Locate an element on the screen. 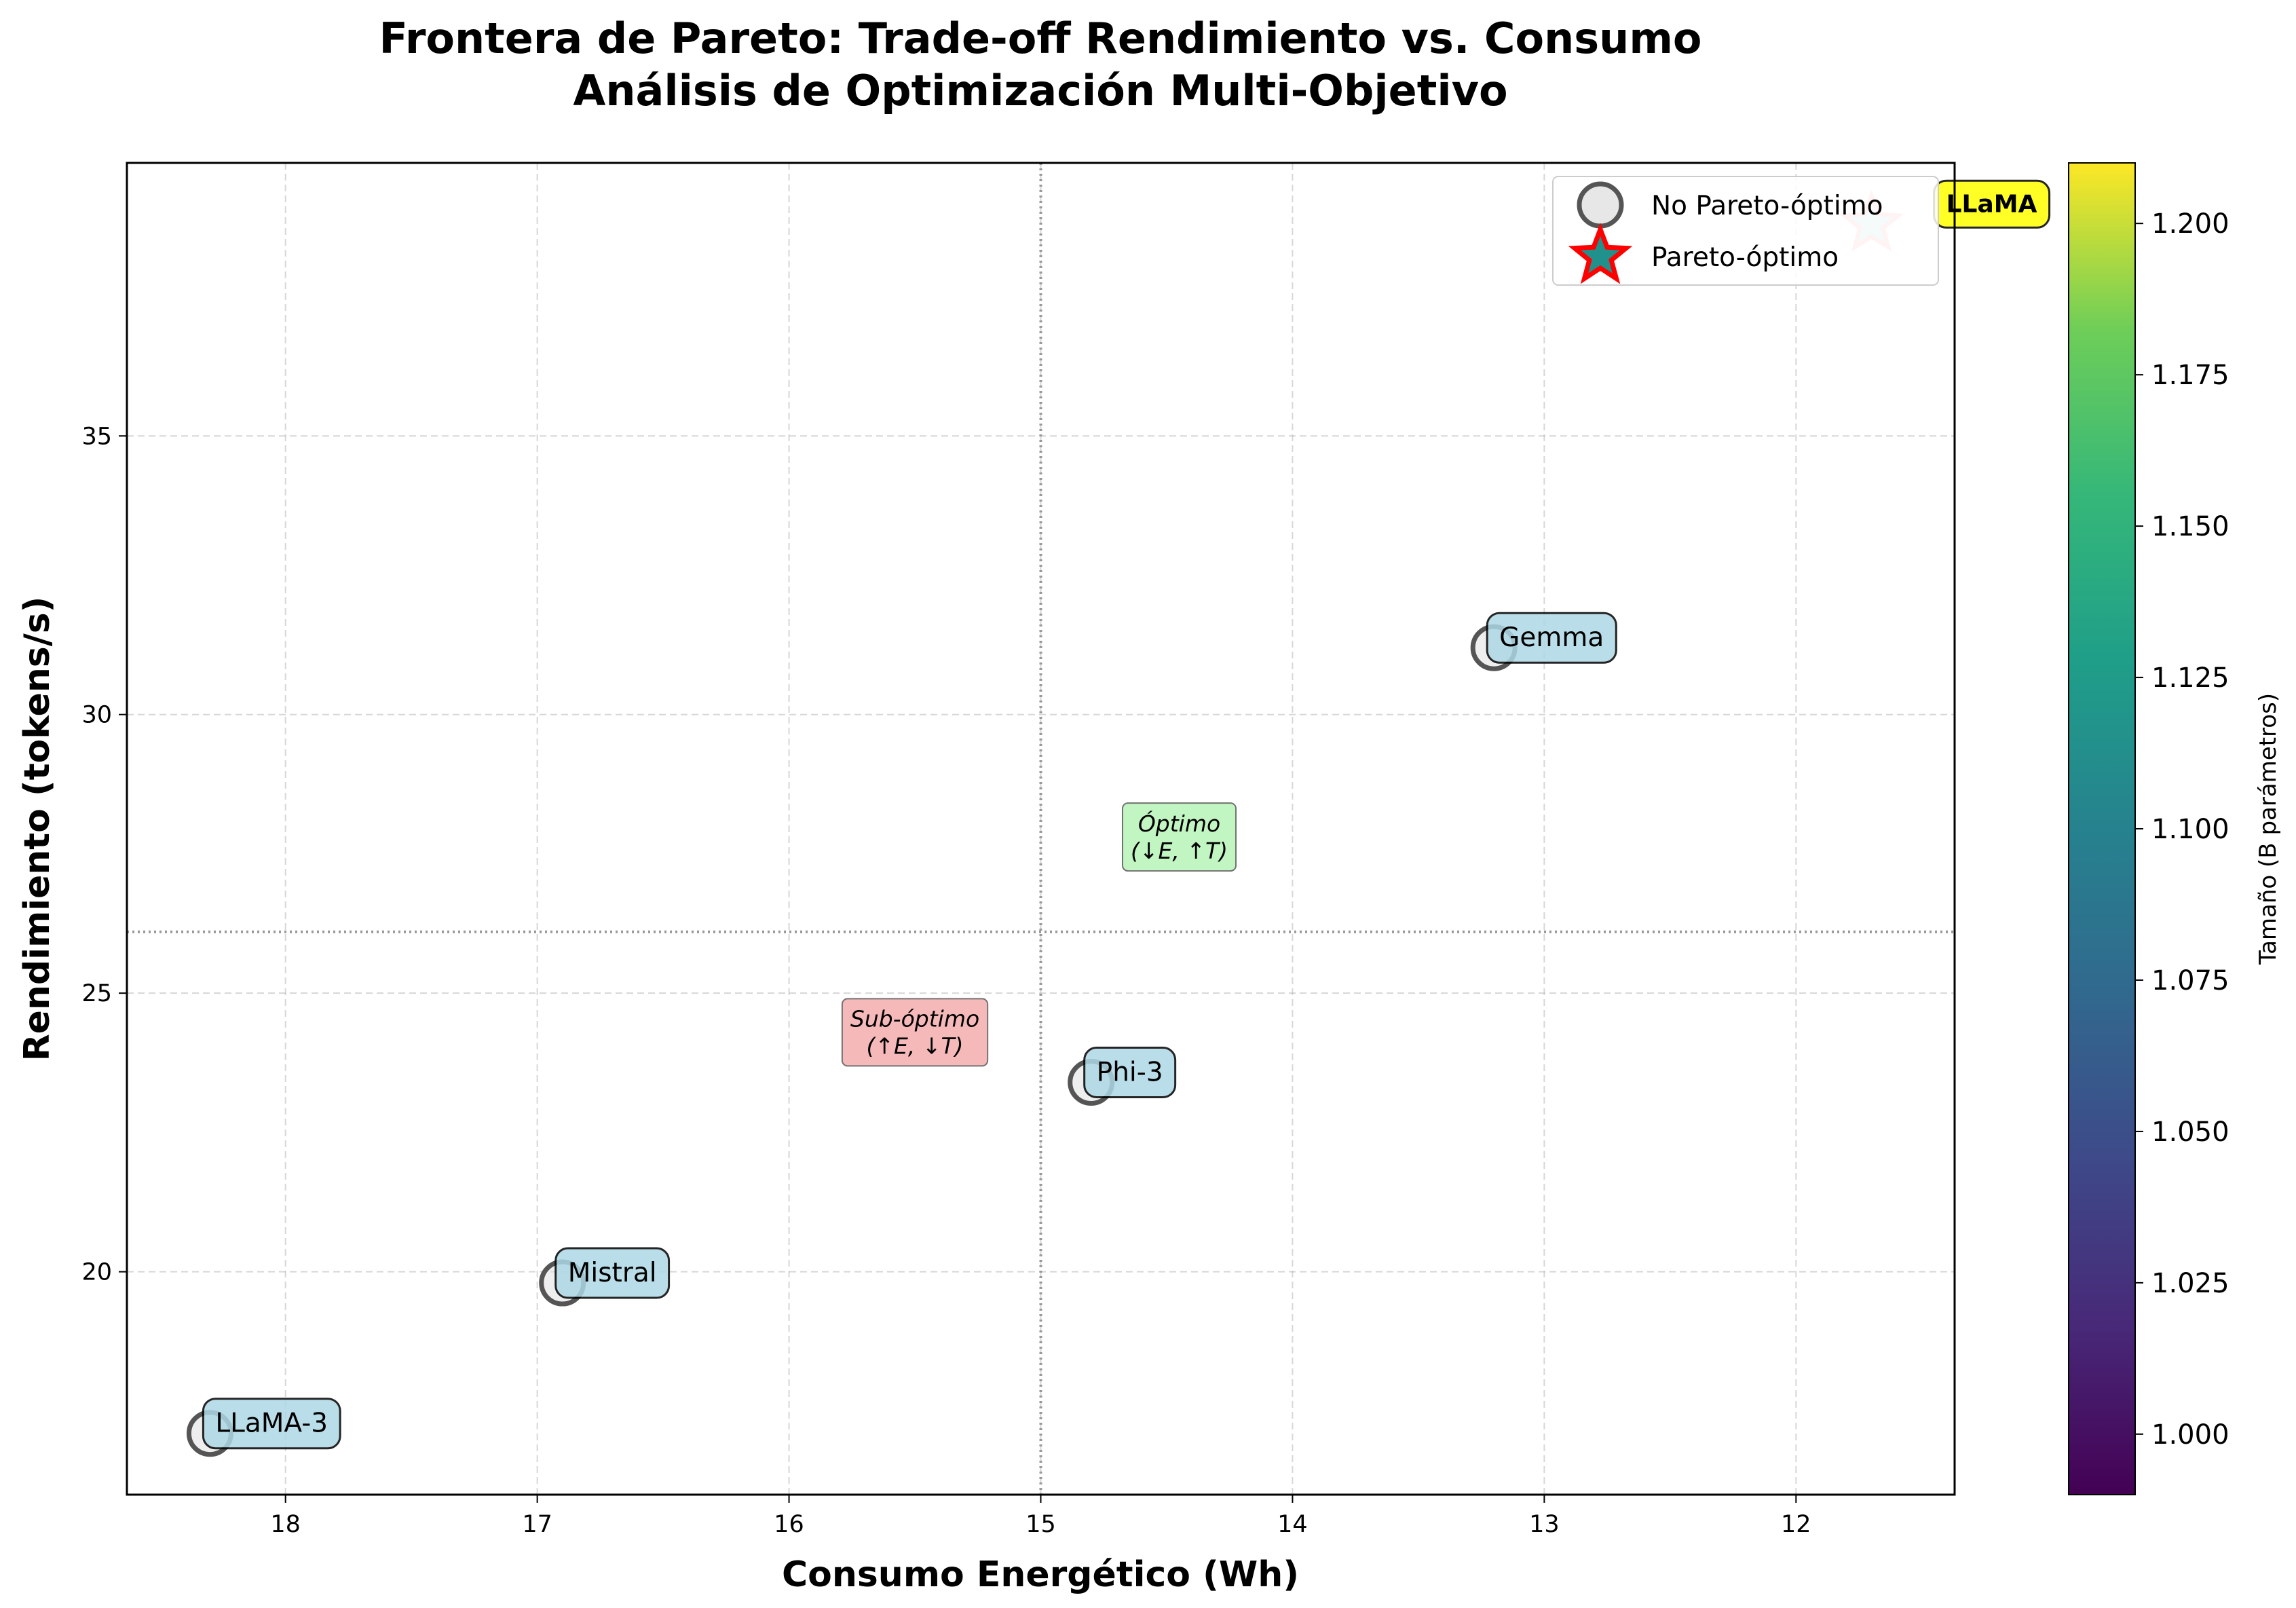 This screenshot has width=2296, height=1608. x-axis-label: Consumo Energético (Wh) is located at coordinates (1040, 1574).